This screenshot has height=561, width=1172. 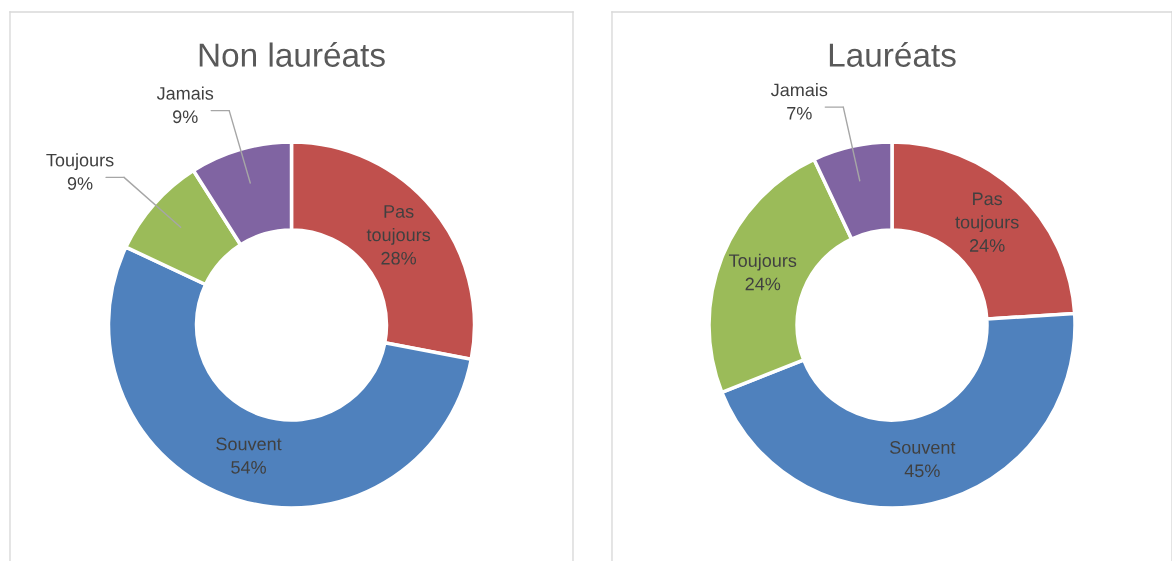 I want to click on data-label: 7%, so click(x=799, y=113).